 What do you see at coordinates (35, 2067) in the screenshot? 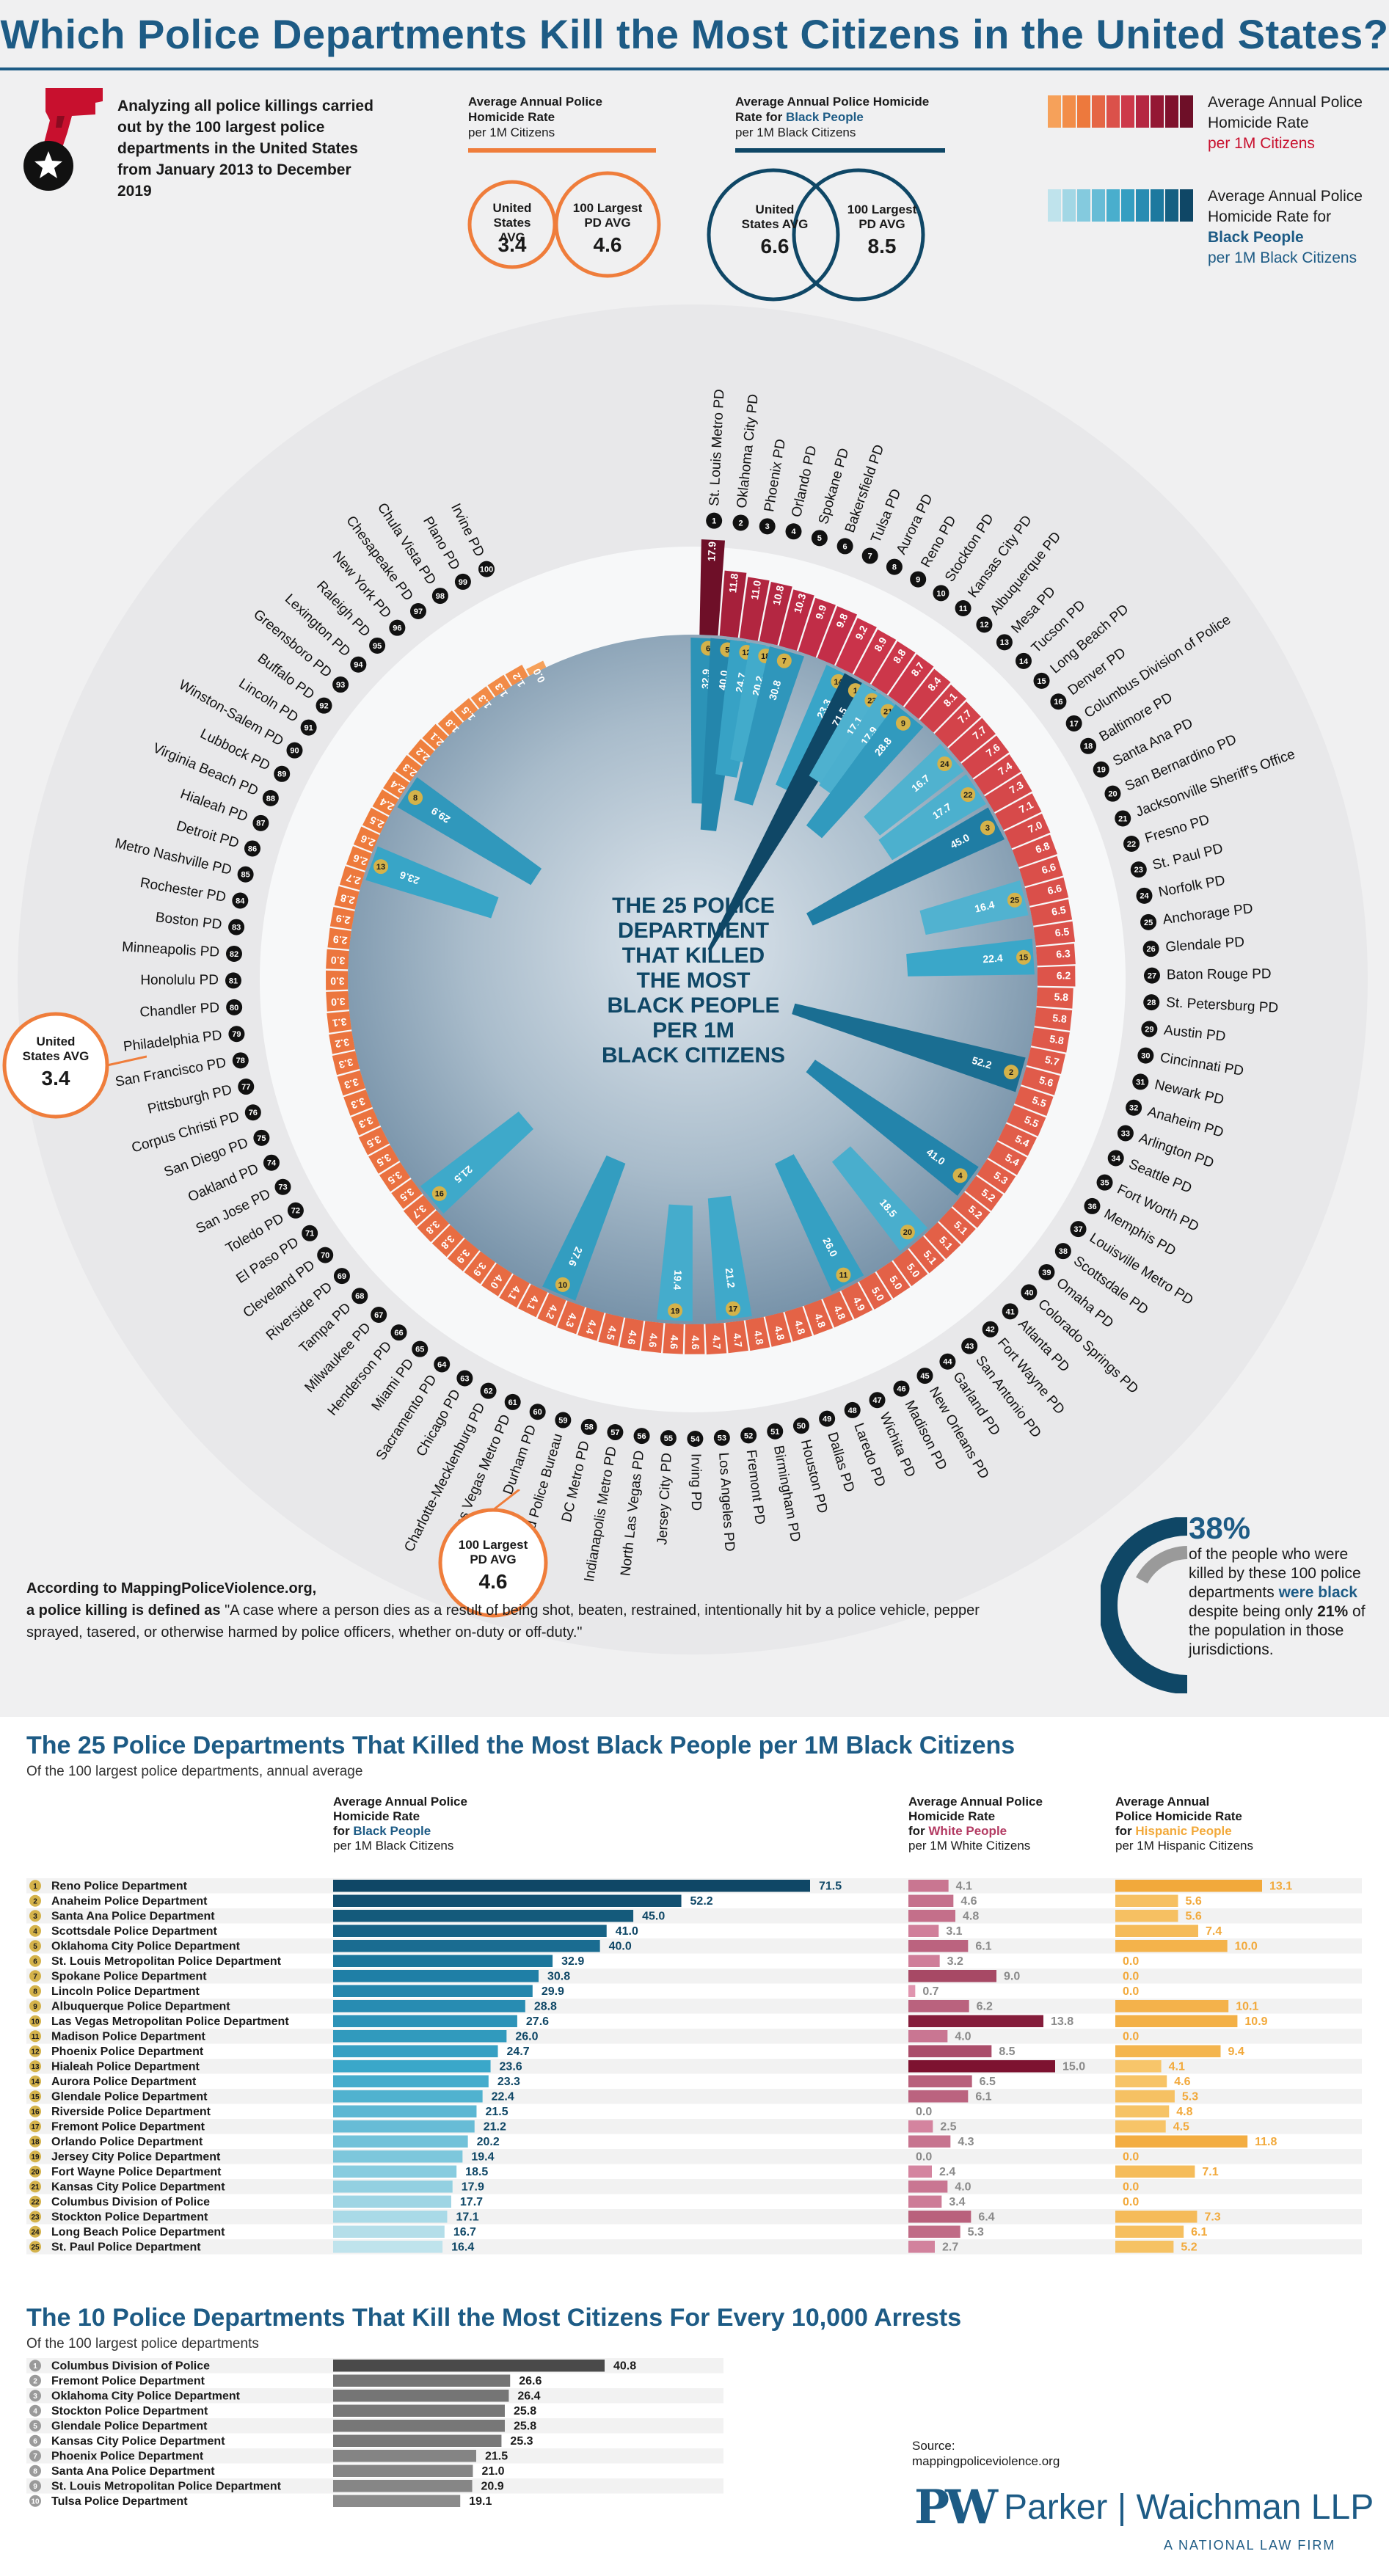
I see `table-rank-number: 13` at bounding box center [35, 2067].